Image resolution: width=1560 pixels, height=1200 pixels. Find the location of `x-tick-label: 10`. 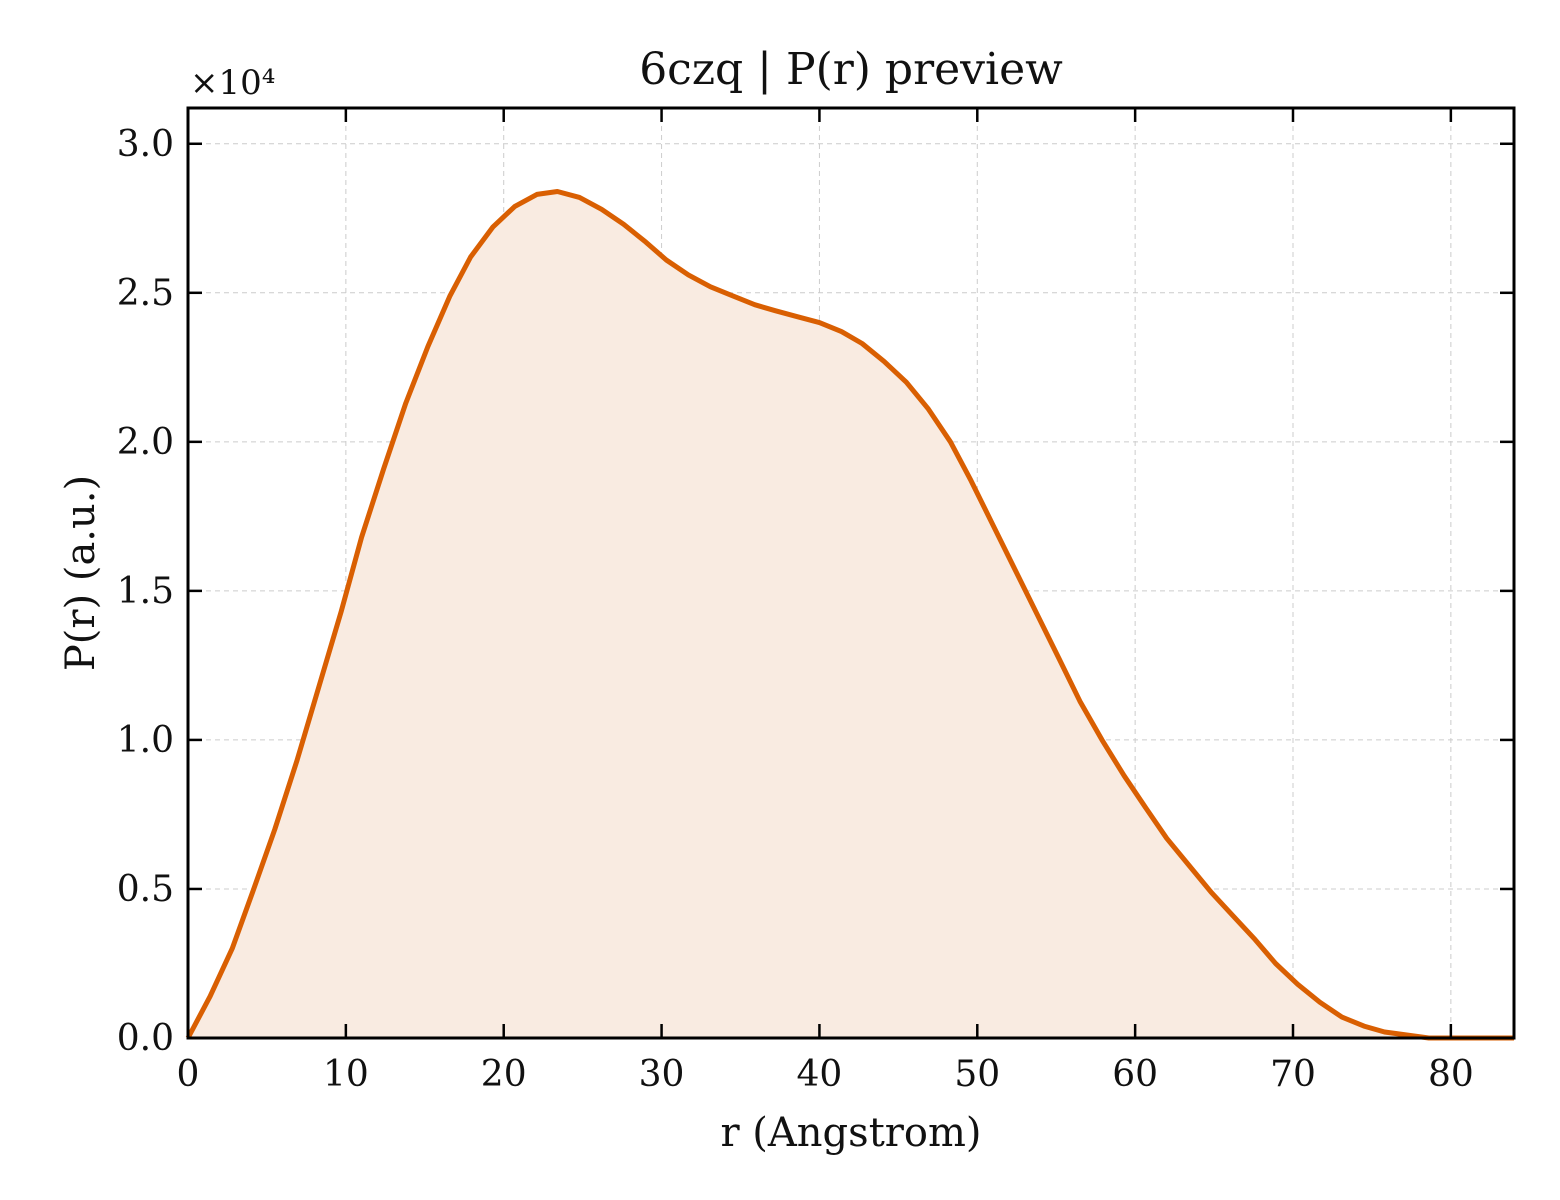

x-tick-label: 10 is located at coordinates (346, 1074).